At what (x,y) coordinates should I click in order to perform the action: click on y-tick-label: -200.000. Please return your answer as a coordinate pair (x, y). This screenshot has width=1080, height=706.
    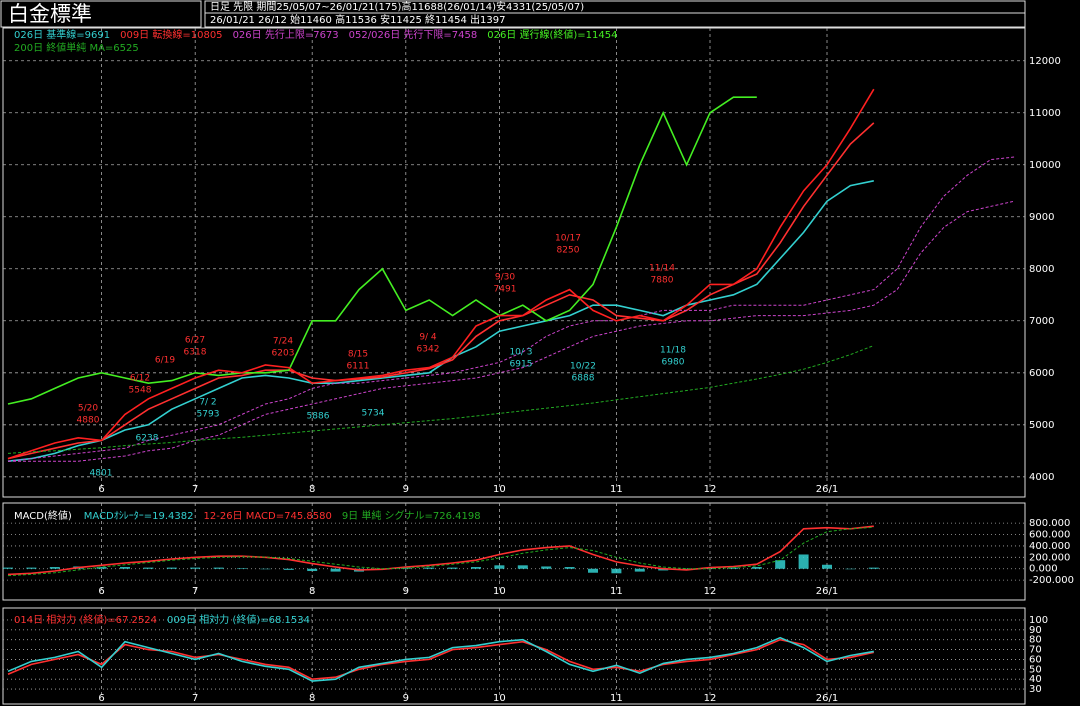
    Looking at the image, I should click on (1051, 580).